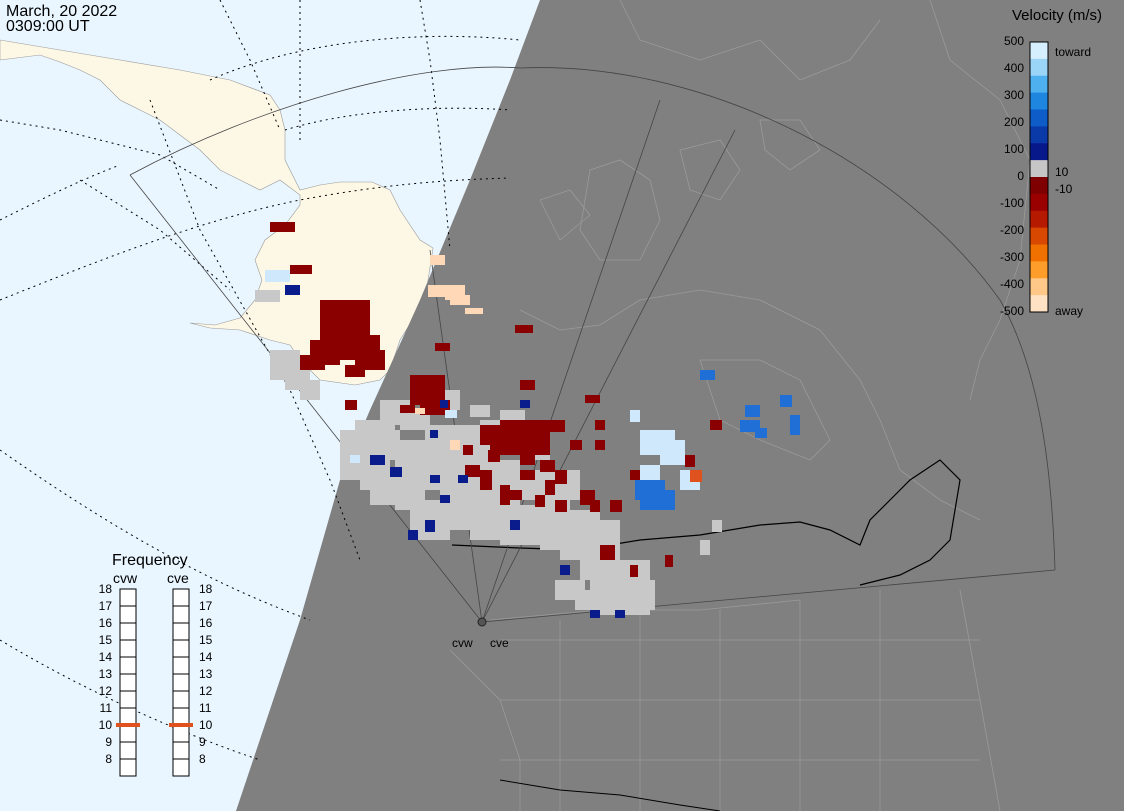  I want to click on frequency-scale-label-right: 9, so click(202, 742).